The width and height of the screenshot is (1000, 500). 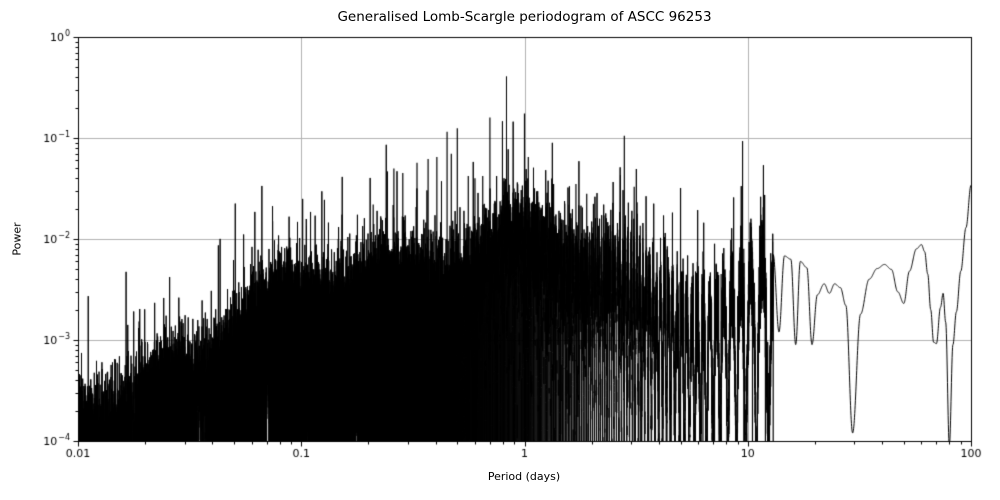 What do you see at coordinates (17, 239) in the screenshot?
I see `y-axis-label: Power` at bounding box center [17, 239].